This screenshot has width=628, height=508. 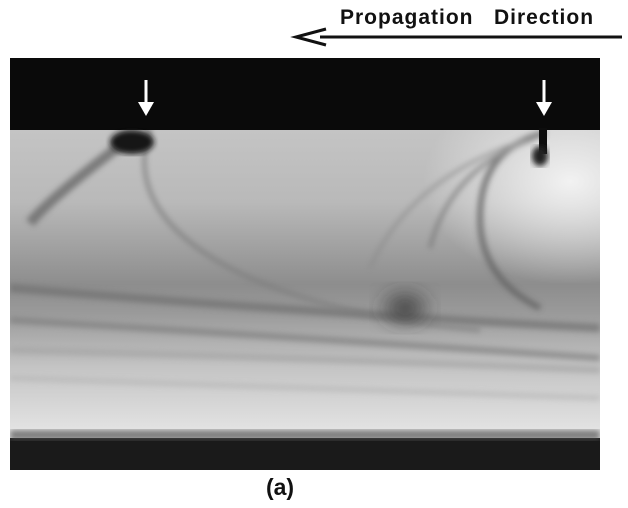 I want to click on bottom-dark-band, so click(x=305, y=454).